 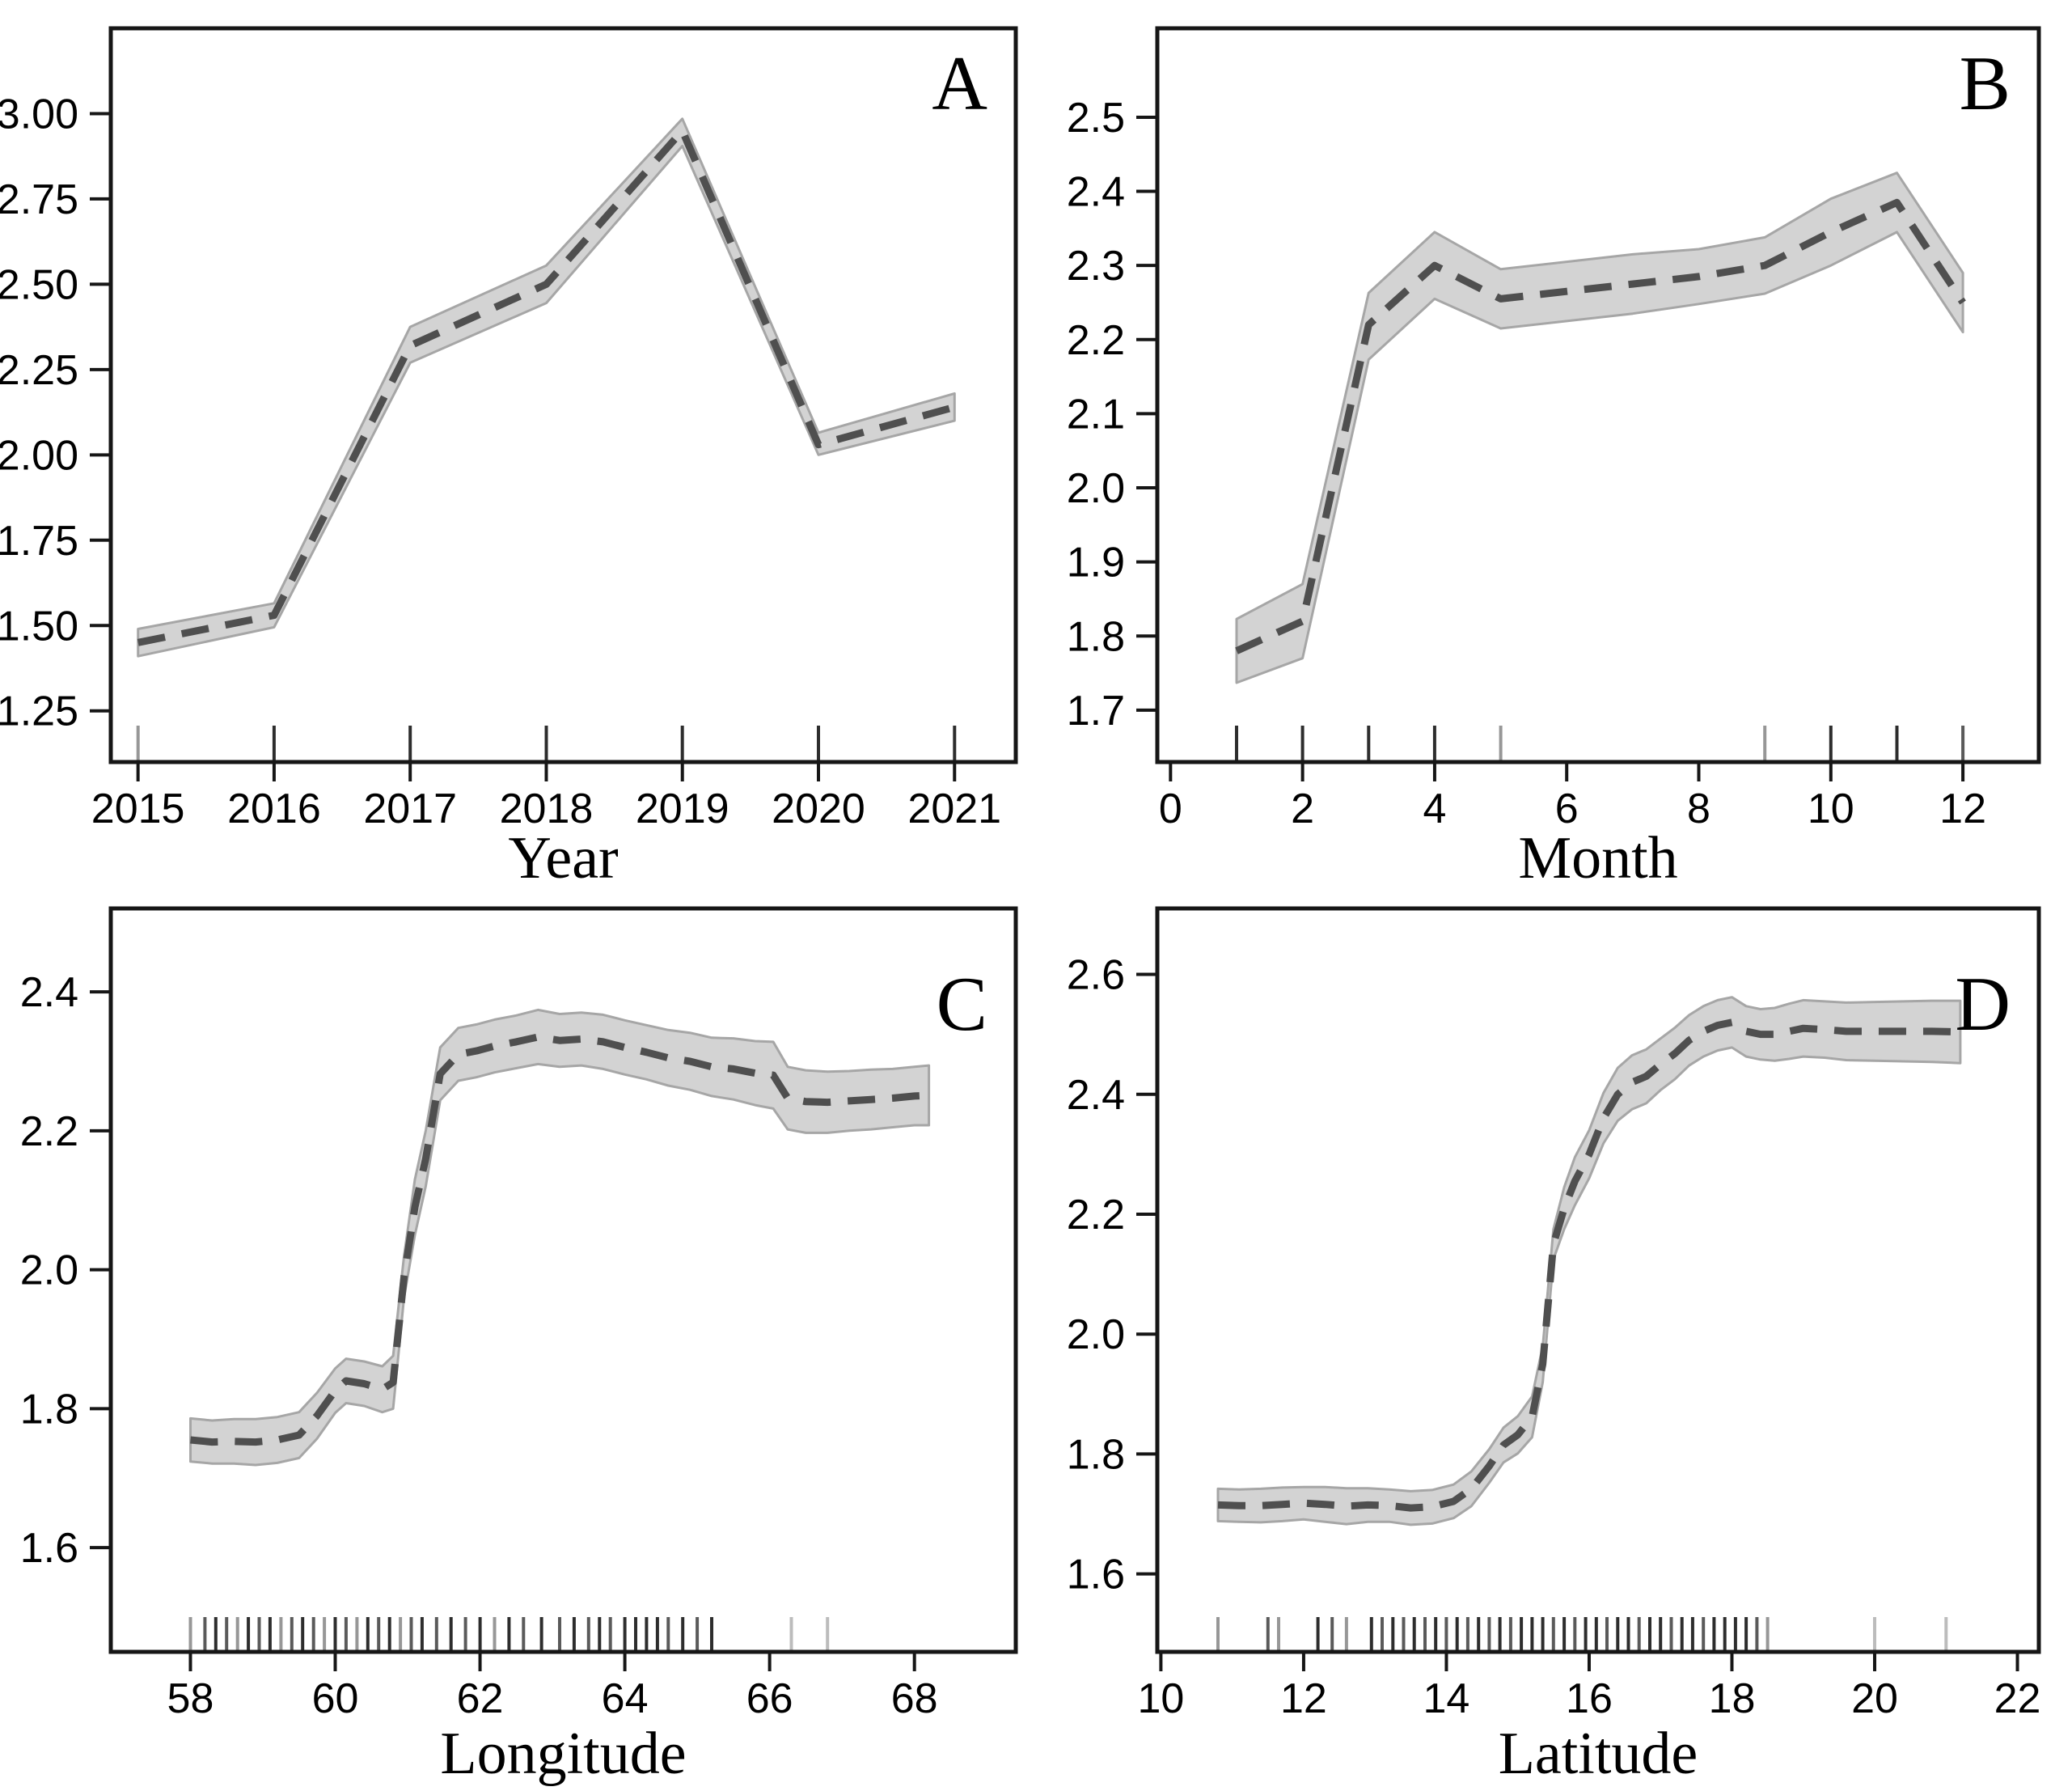 I want to click on x-tick-label: 58, so click(x=190, y=1699).